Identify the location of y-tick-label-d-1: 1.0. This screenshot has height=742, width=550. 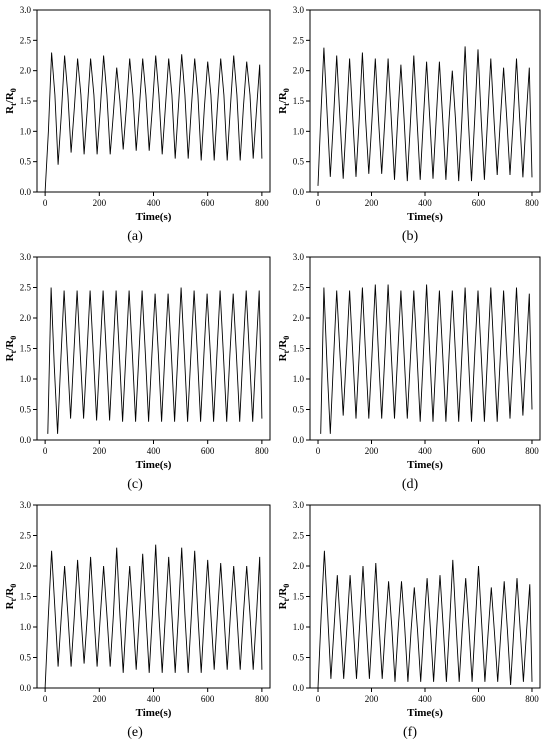
(299, 379).